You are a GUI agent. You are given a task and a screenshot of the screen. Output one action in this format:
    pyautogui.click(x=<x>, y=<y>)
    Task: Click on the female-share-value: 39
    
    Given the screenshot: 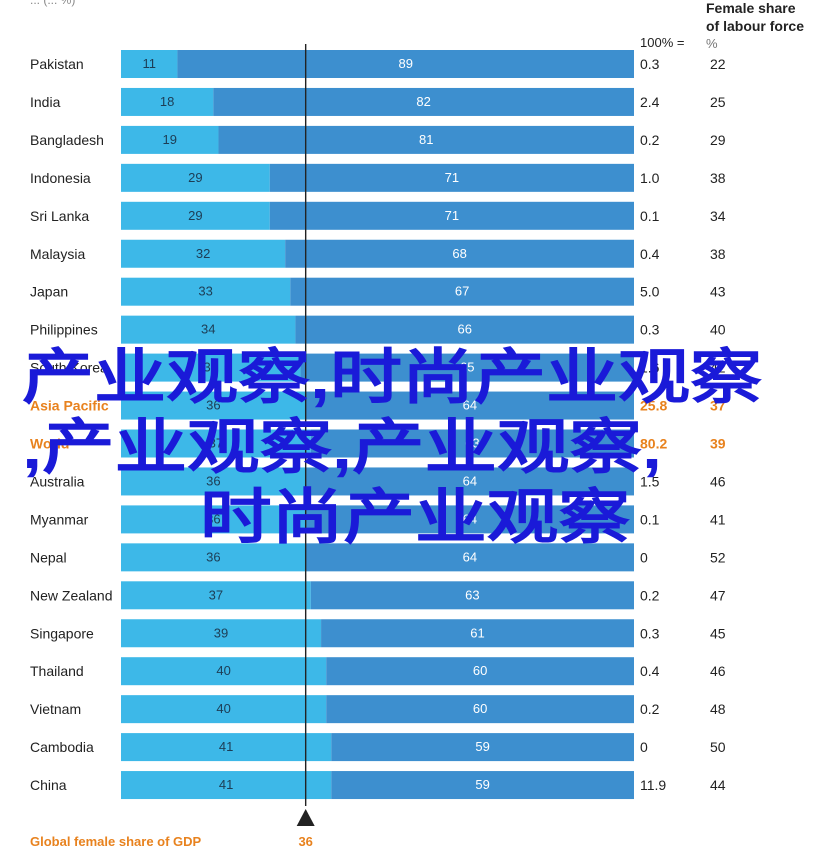 What is the action you would take?
    pyautogui.click(x=221, y=632)
    